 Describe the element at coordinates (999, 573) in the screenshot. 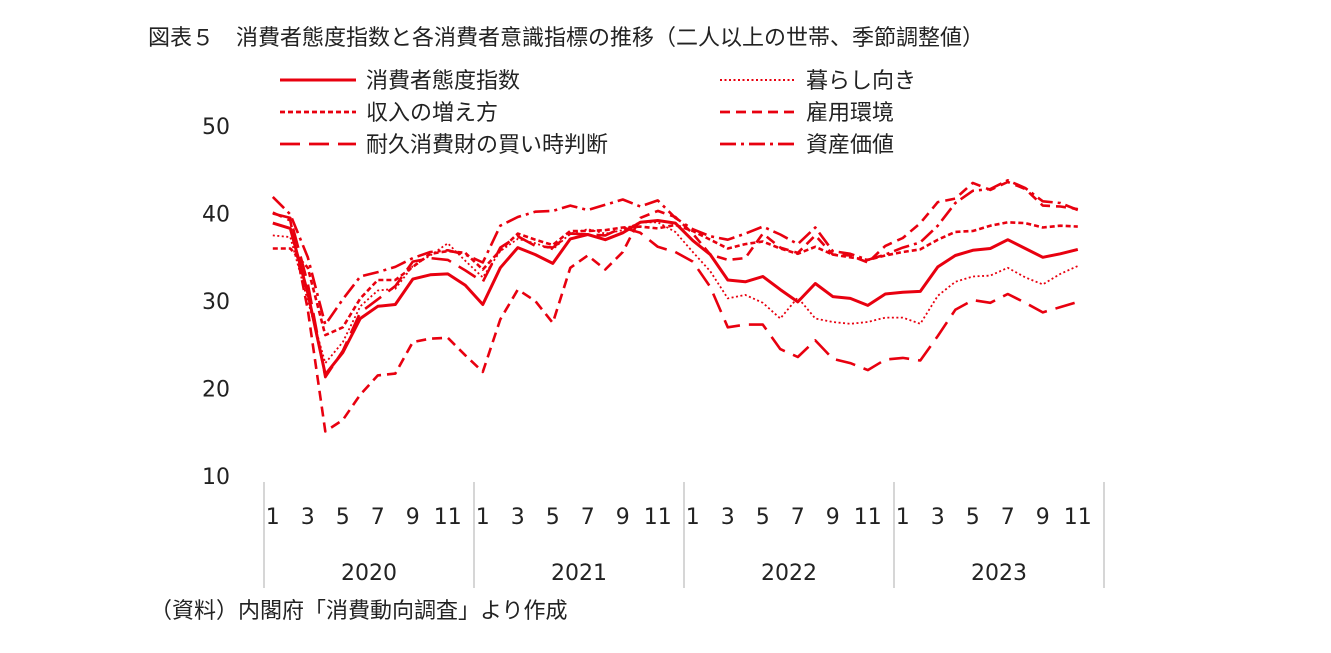

I see `year-label: 2023` at that location.